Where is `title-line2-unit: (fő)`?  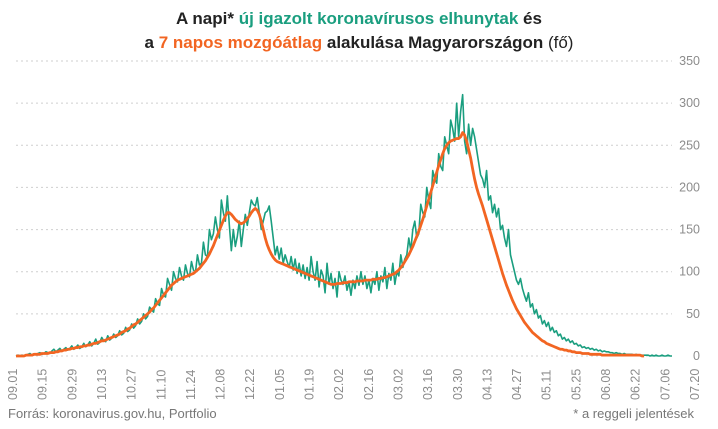 title-line2-unit: (fő) is located at coordinates (561, 42).